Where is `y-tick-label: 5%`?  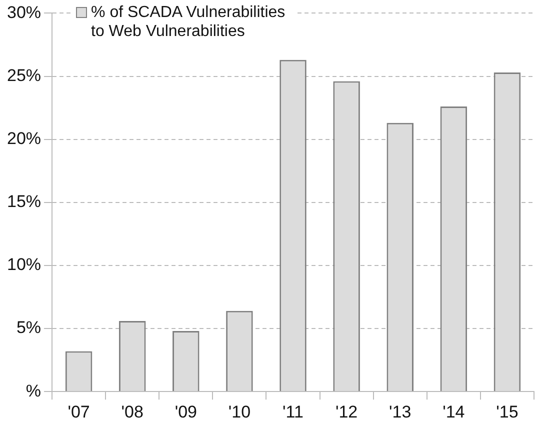 y-tick-label: 5% is located at coordinates (29, 328).